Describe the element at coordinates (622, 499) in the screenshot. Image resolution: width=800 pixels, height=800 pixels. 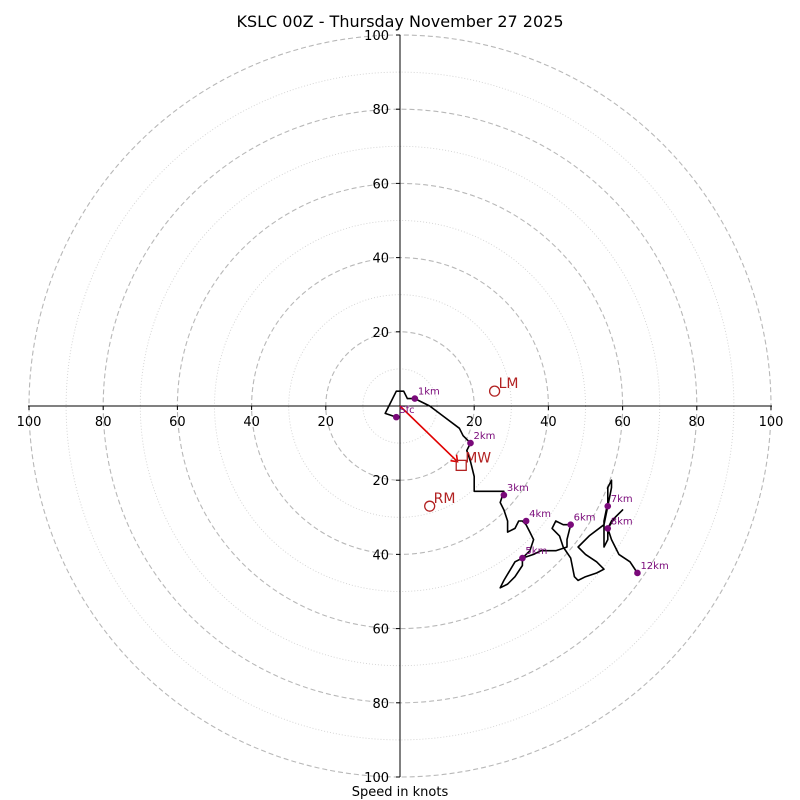
I see `height-label-7km: 7km` at that location.